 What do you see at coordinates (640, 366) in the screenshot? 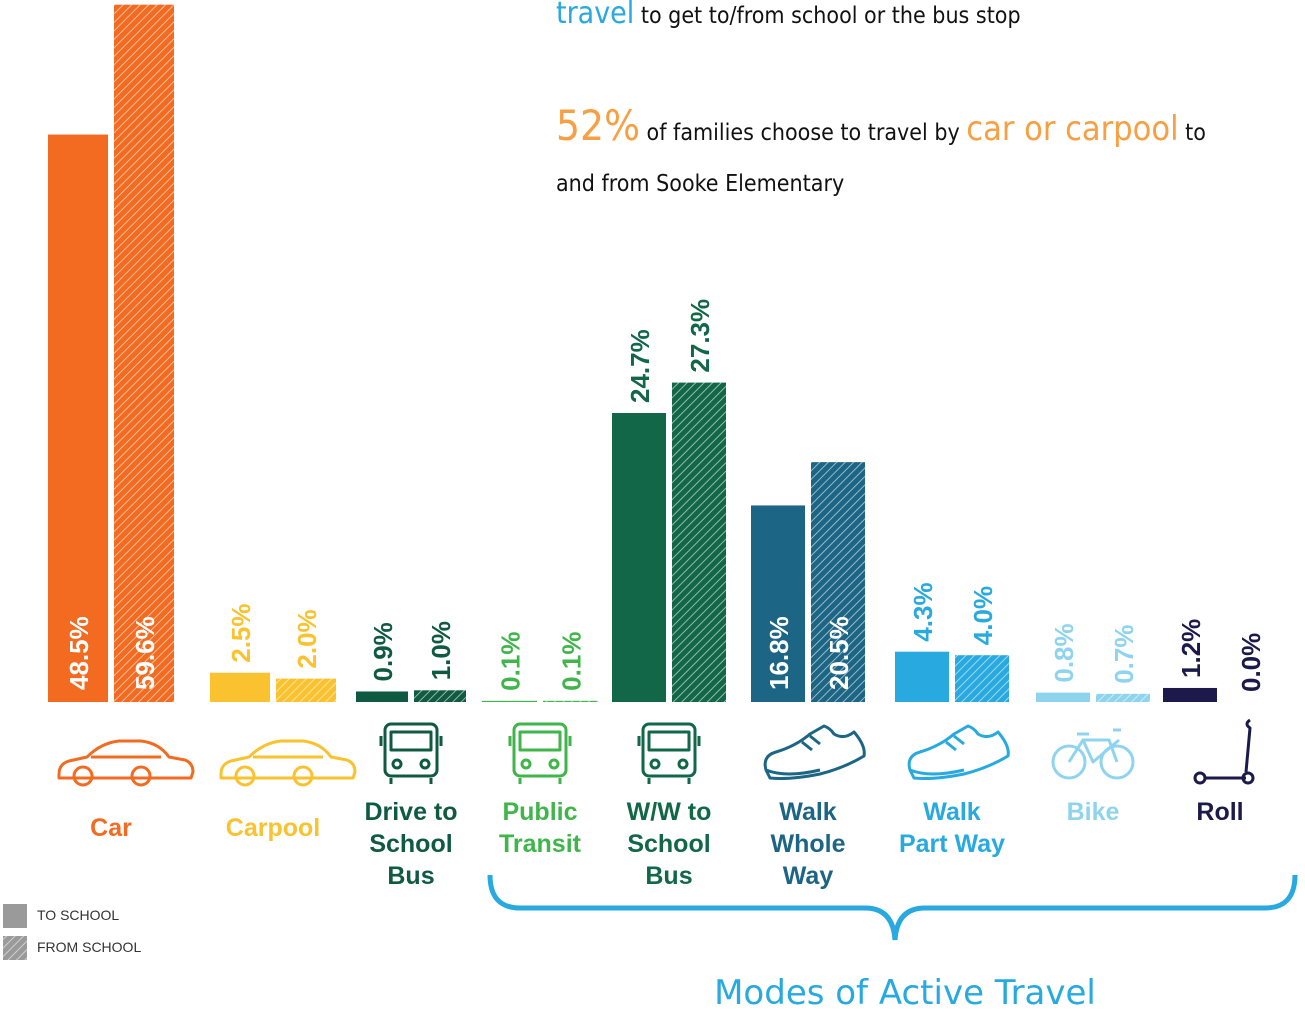
I see `value-label: 24.7%` at bounding box center [640, 366].